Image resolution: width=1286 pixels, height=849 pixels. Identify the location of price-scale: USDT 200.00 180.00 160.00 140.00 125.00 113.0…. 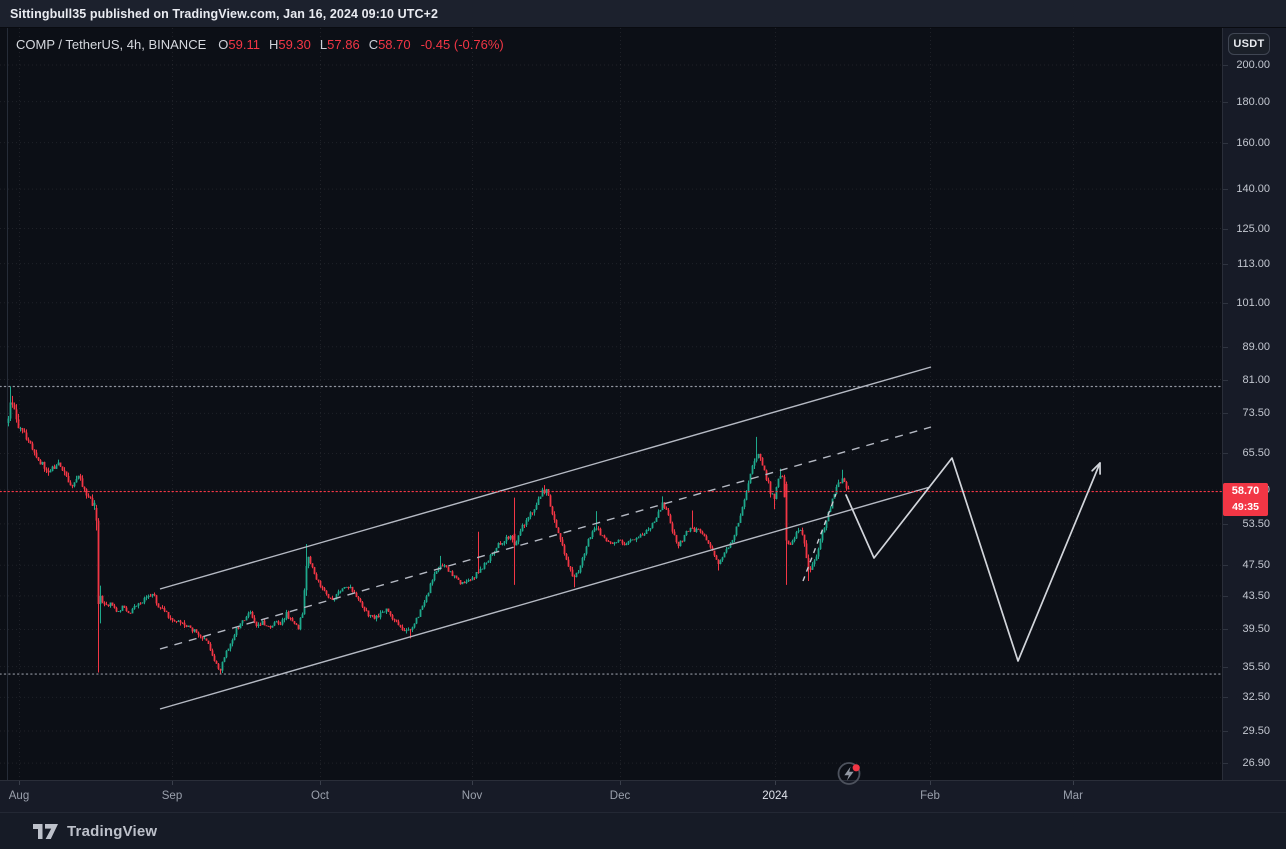
(1254, 404).